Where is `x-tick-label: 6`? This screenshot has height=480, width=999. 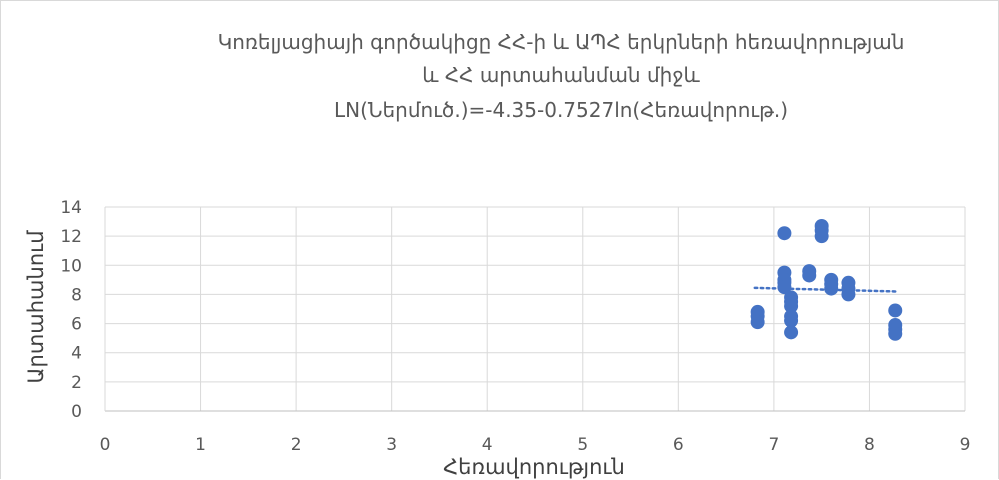
x-tick-label: 6 is located at coordinates (678, 445).